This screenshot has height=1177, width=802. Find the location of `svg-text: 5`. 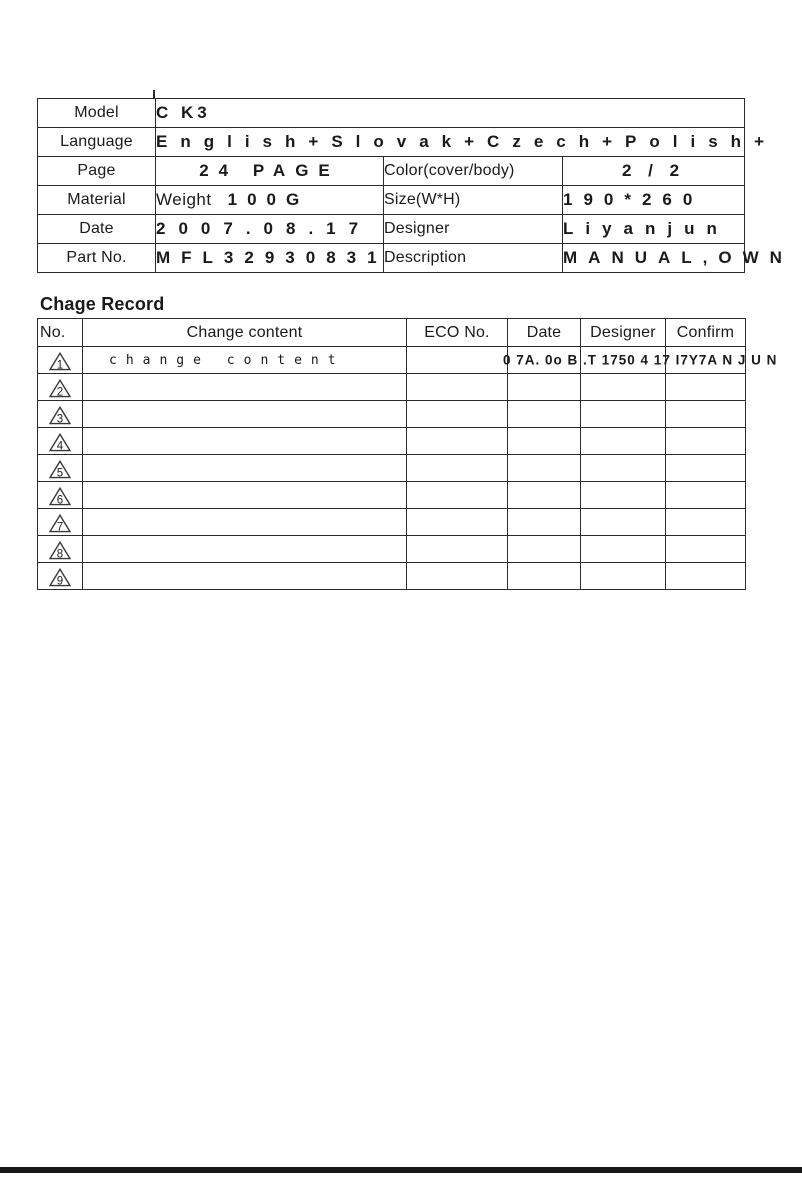

svg-text: 5 is located at coordinates (60, 472).